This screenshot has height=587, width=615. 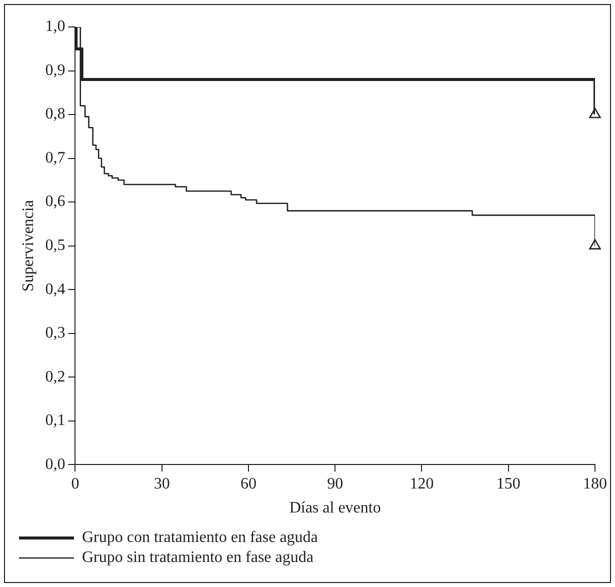 What do you see at coordinates (55, 464) in the screenshot?
I see `y-tick-label: 0,0` at bounding box center [55, 464].